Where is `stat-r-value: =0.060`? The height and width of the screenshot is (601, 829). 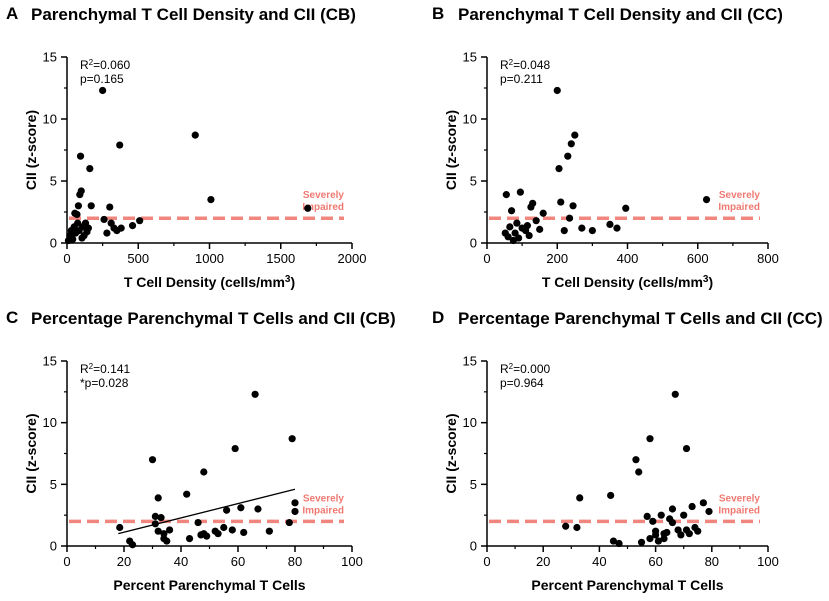 stat-r-value: =0.060 is located at coordinates (111, 65).